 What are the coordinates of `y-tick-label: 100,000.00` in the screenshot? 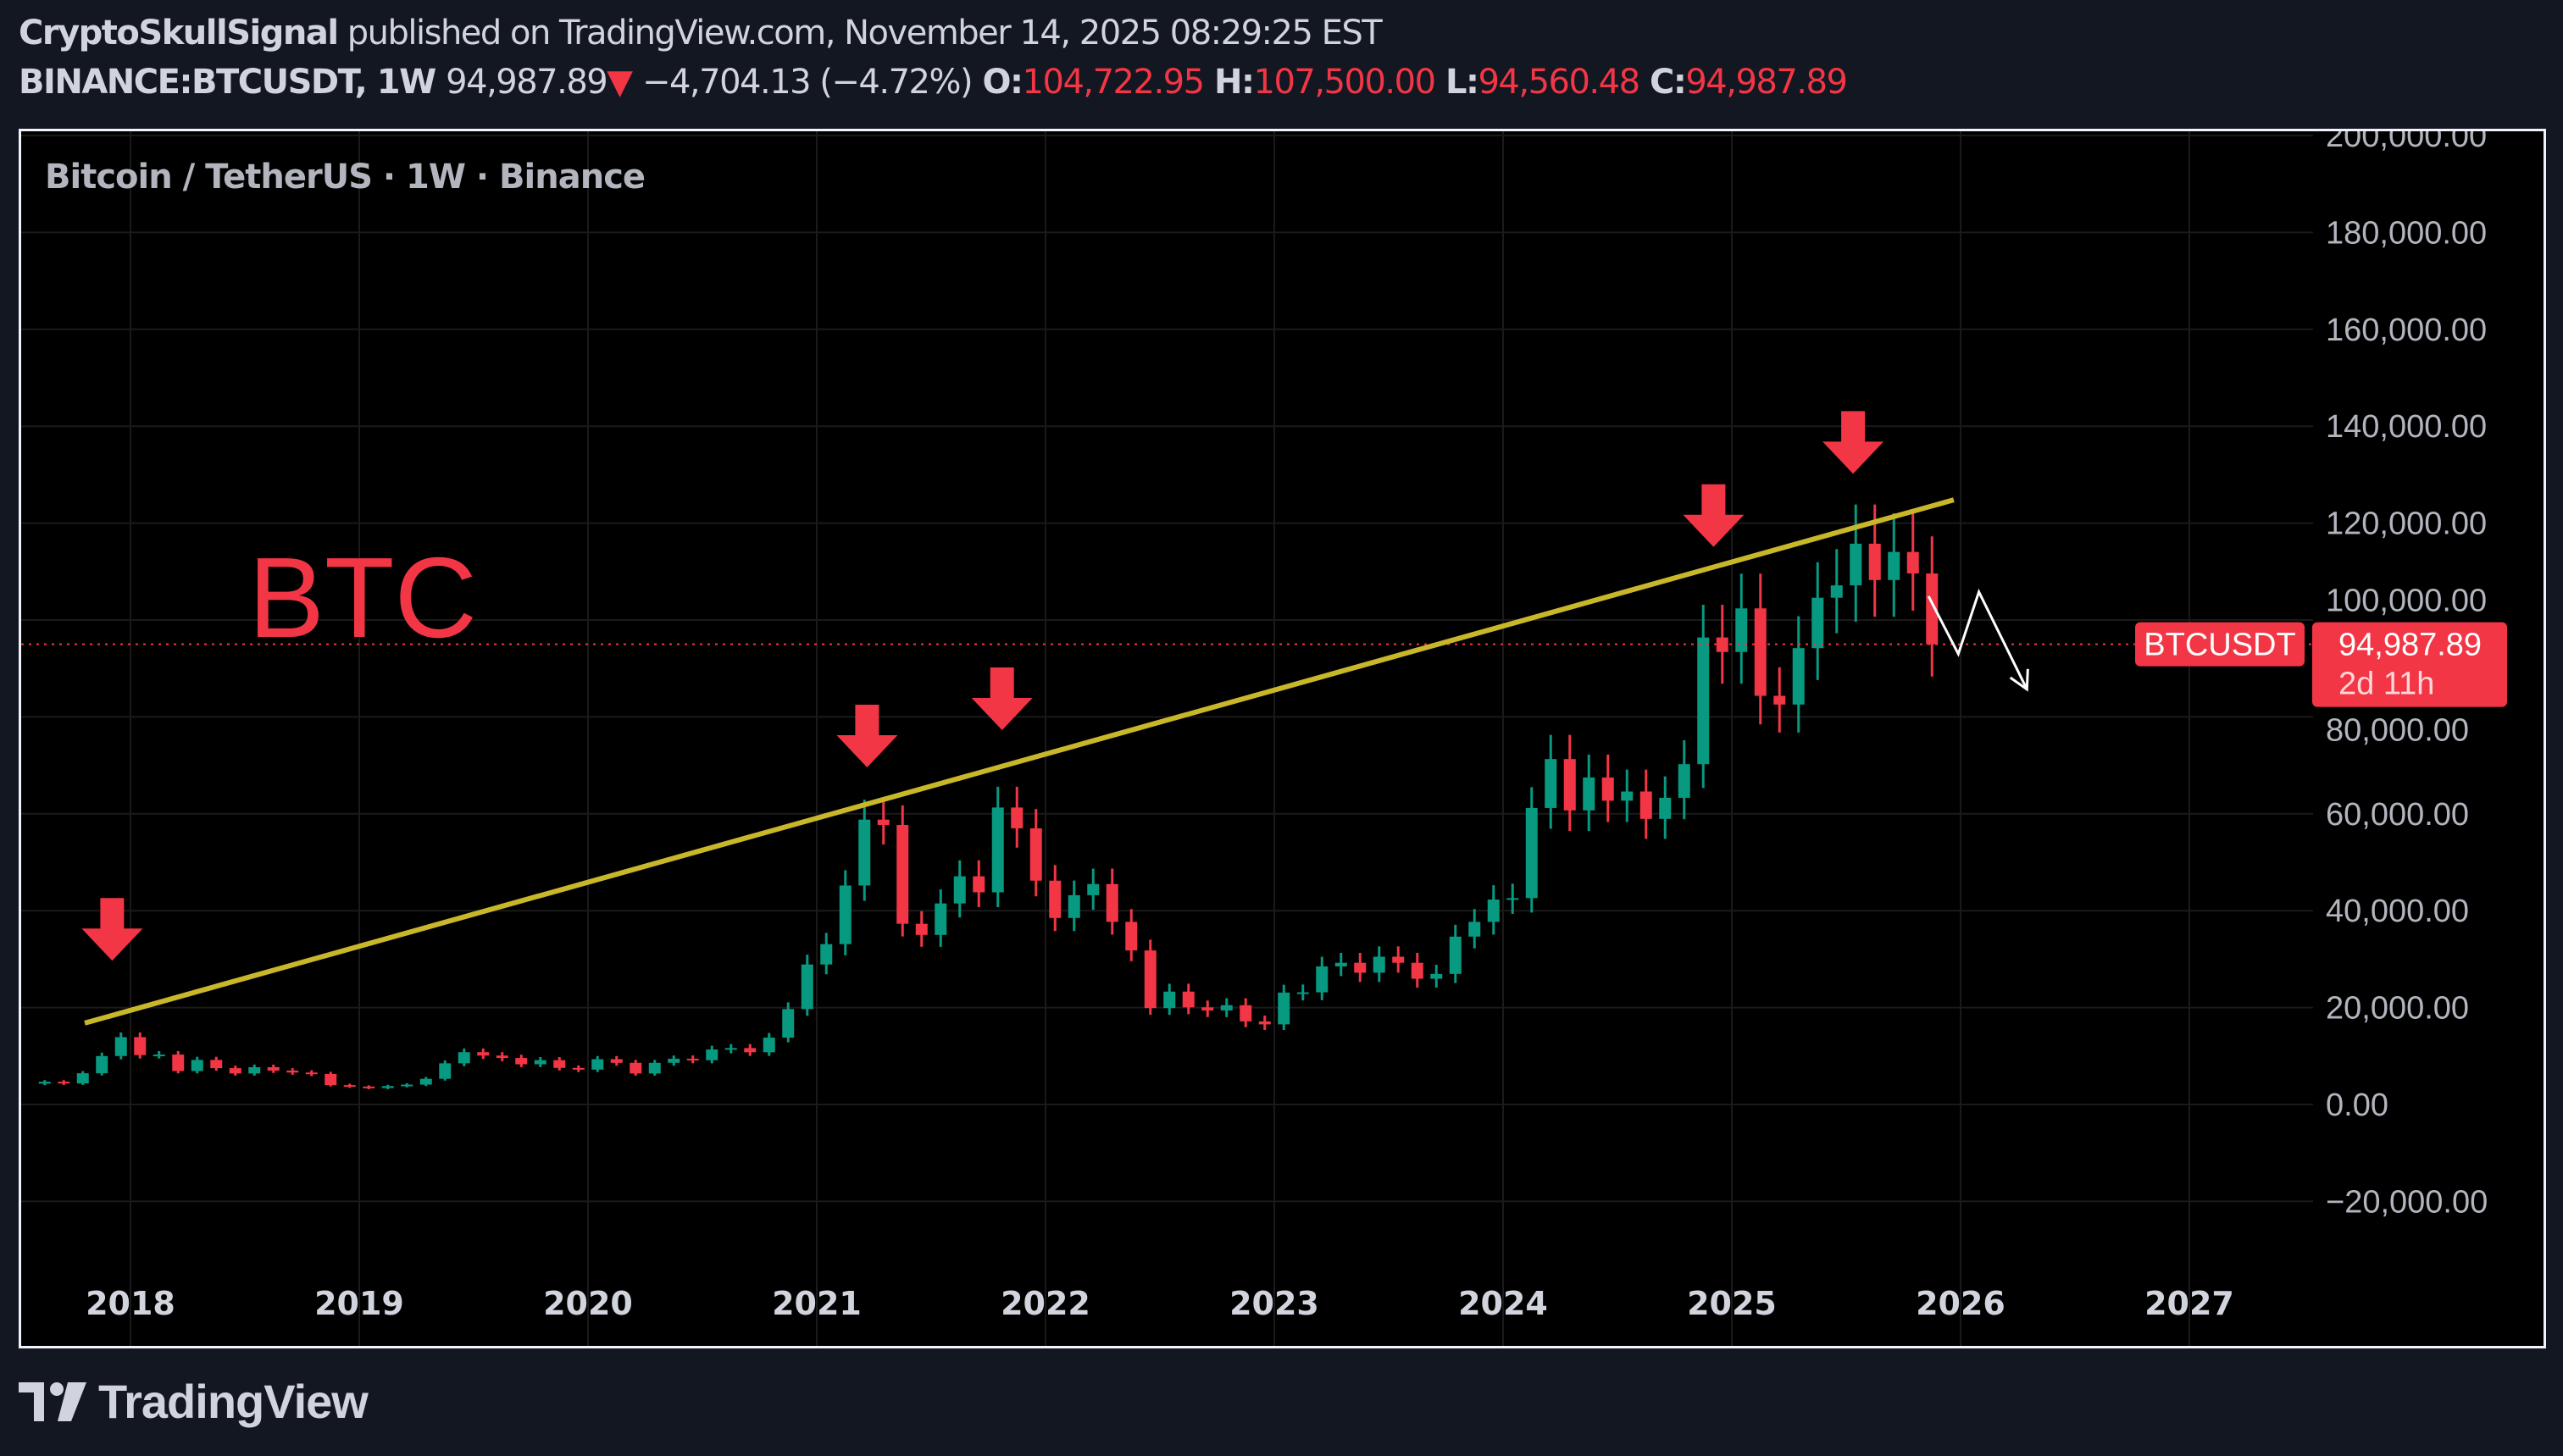 It's located at (2406, 601).